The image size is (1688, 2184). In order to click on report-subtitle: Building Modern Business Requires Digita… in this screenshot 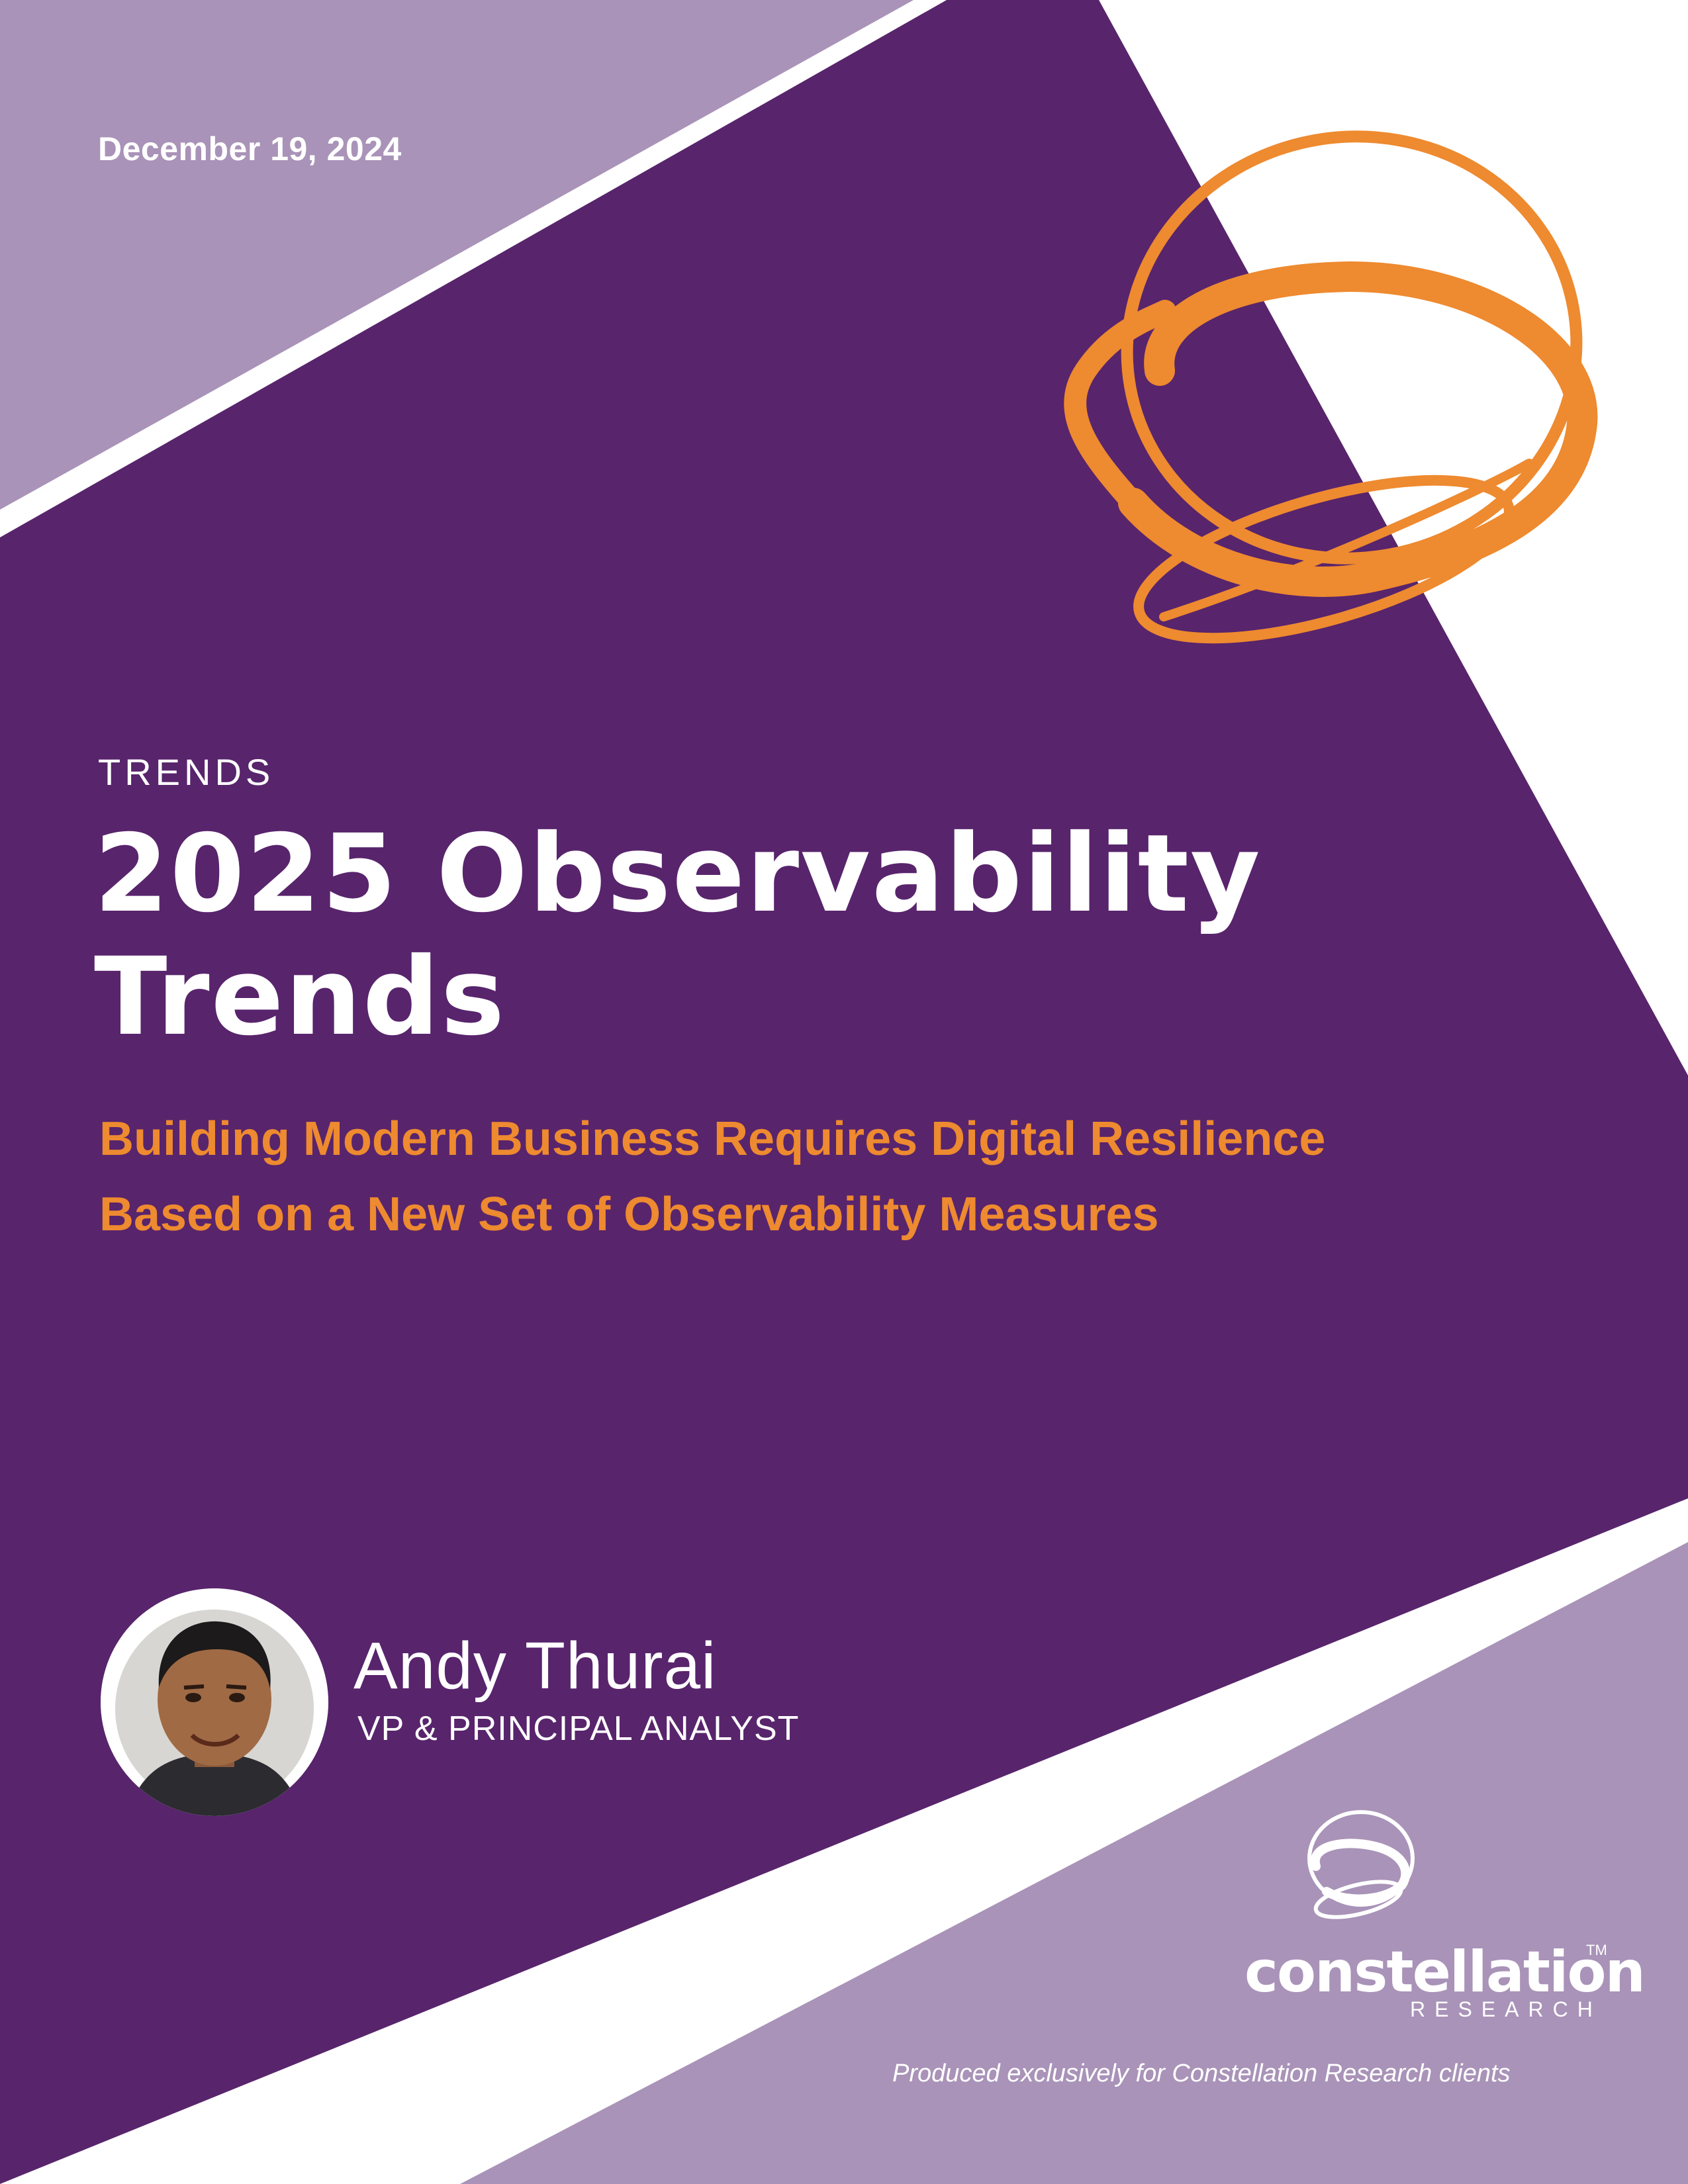, I will do `click(827, 1176)`.